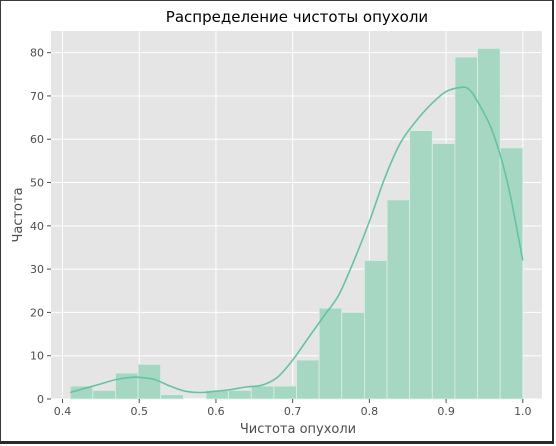  I want to click on x-tick-label-1: 0.5, so click(139, 411).